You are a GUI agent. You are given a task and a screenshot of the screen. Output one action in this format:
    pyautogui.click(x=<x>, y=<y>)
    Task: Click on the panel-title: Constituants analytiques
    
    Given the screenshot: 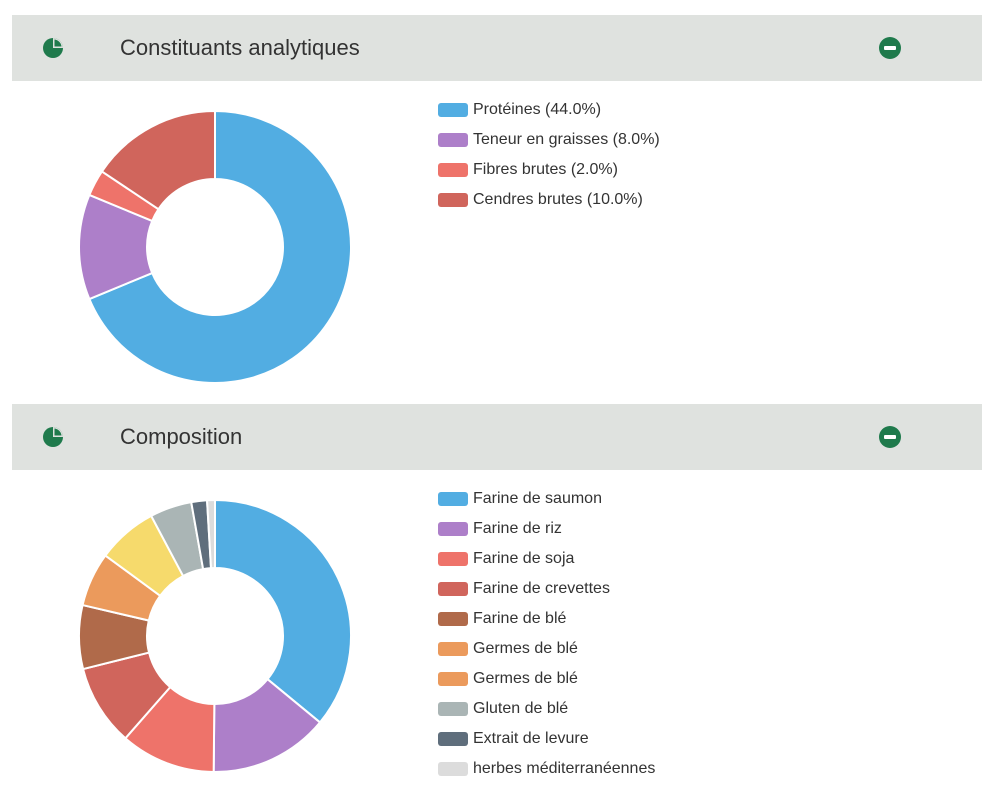 What is the action you would take?
    pyautogui.click(x=240, y=47)
    